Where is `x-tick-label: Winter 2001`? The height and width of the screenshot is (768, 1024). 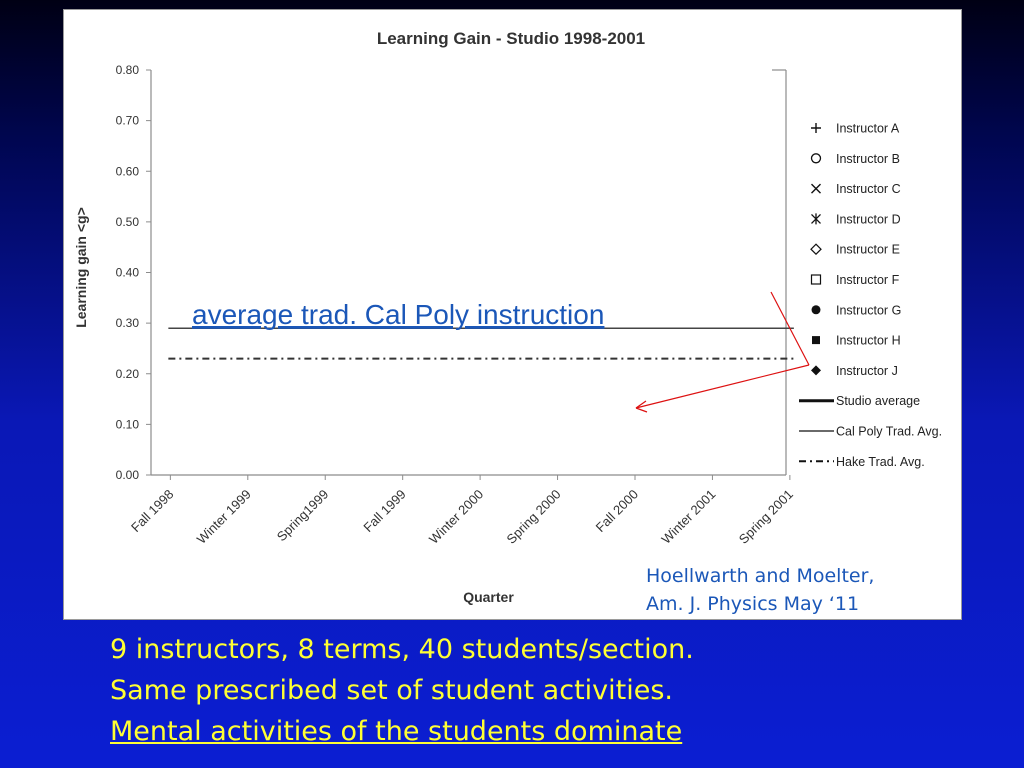
x-tick-label: Winter 2001 is located at coordinates (688, 517).